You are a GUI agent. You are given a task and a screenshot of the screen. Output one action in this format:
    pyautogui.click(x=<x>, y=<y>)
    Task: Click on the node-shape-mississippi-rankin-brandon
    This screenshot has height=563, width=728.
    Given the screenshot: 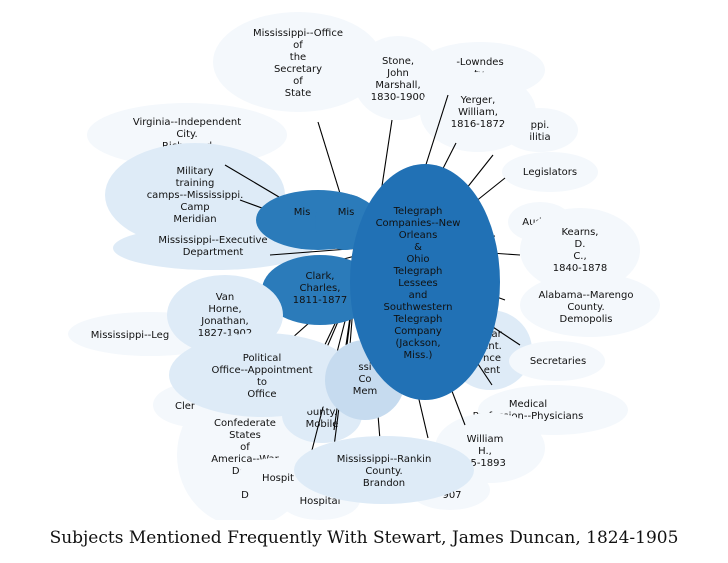 What is the action you would take?
    pyautogui.click(x=384, y=470)
    